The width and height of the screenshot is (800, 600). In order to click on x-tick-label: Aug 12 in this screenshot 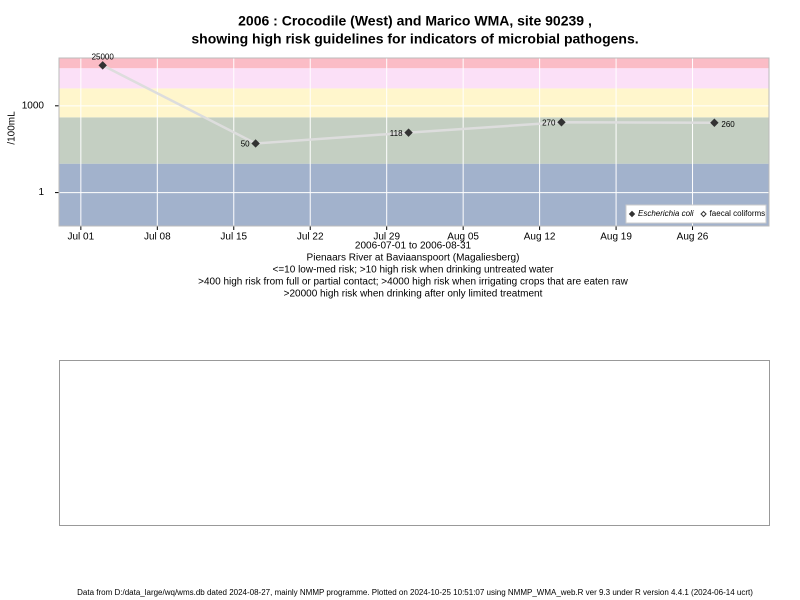, I will do `click(540, 237)`.